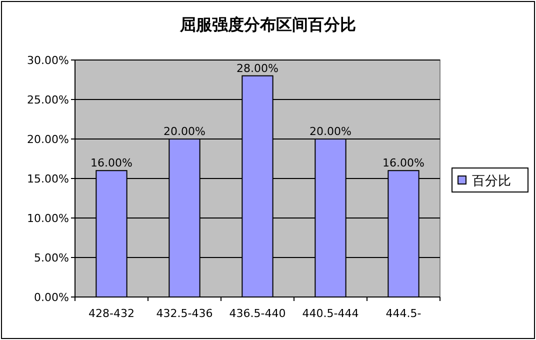 The width and height of the screenshot is (536, 340). Describe the element at coordinates (404, 313) in the screenshot. I see `x-tick-label: 444.5-` at that location.